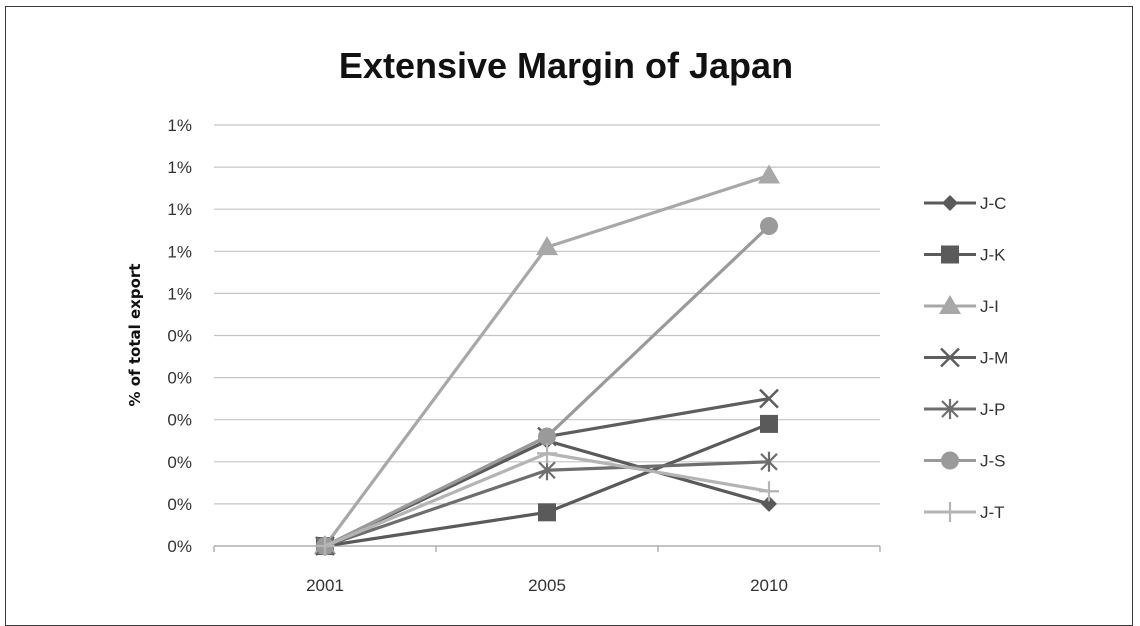 This screenshot has height=626, width=1140. I want to click on series-j-t, so click(547, 499).